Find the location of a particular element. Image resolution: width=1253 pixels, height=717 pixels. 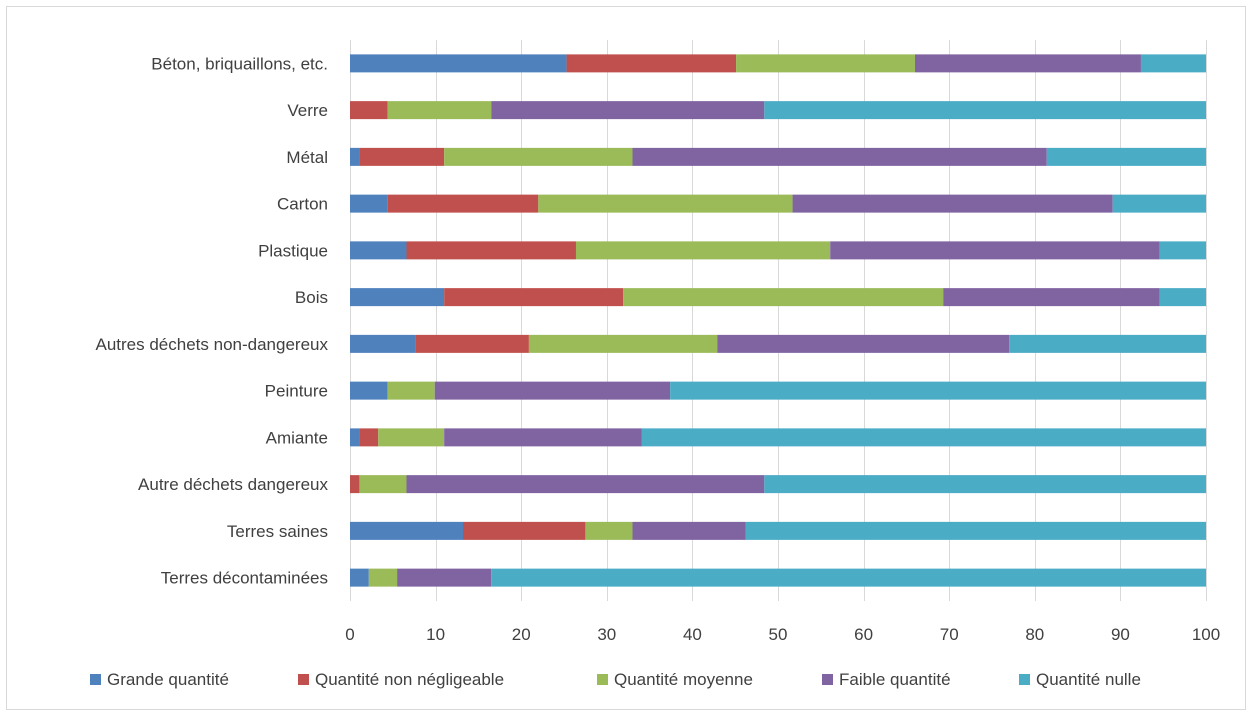

x-tick-label: 0 is located at coordinates (349, 634).